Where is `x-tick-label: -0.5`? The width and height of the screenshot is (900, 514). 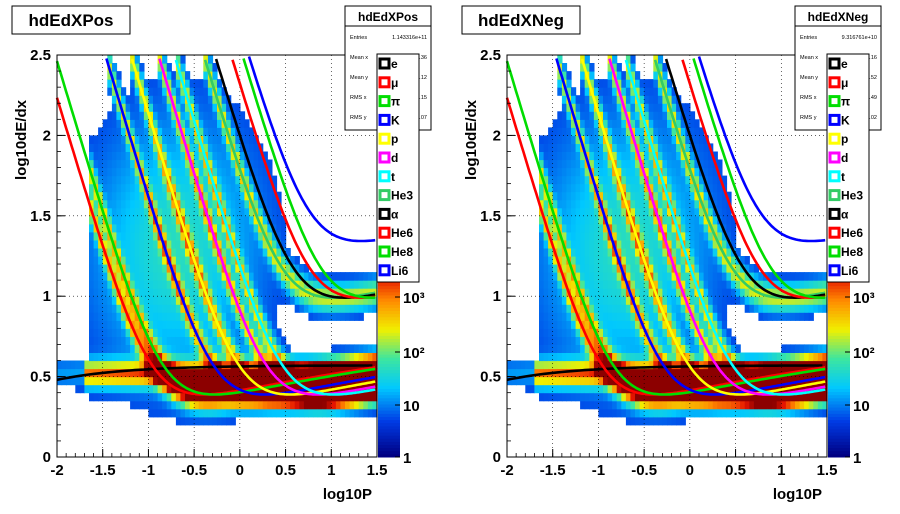
x-tick-label: -0.5 is located at coordinates (644, 470).